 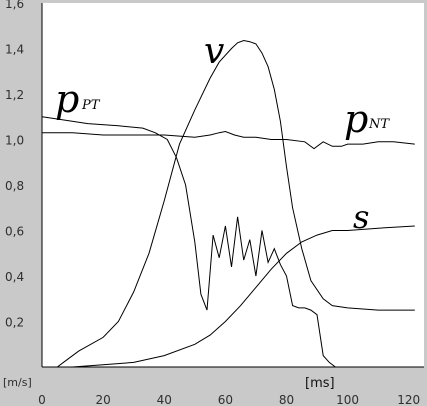 I want to click on x-tick-label: 100, so click(x=347, y=399).